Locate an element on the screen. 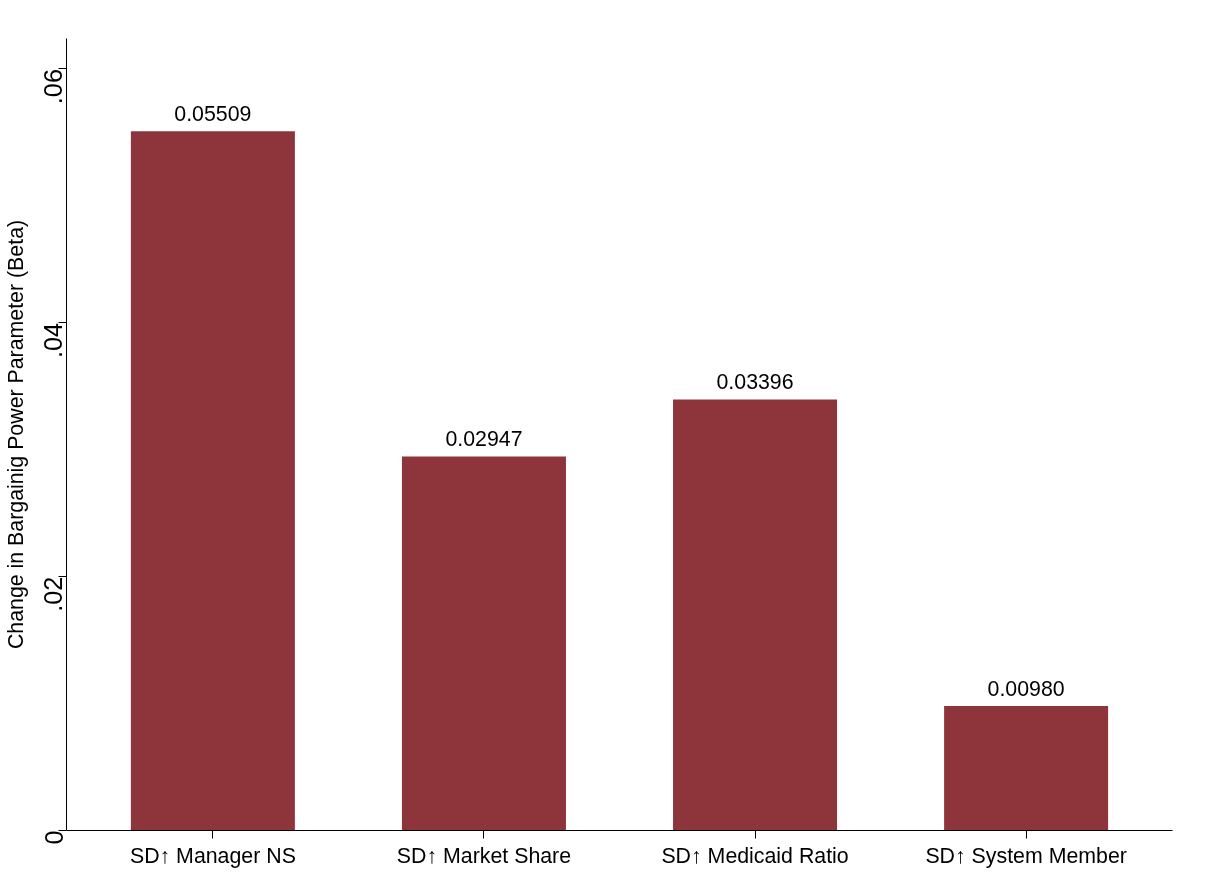 The image size is (1214, 884). y-tick-label: 0 is located at coordinates (53, 837).